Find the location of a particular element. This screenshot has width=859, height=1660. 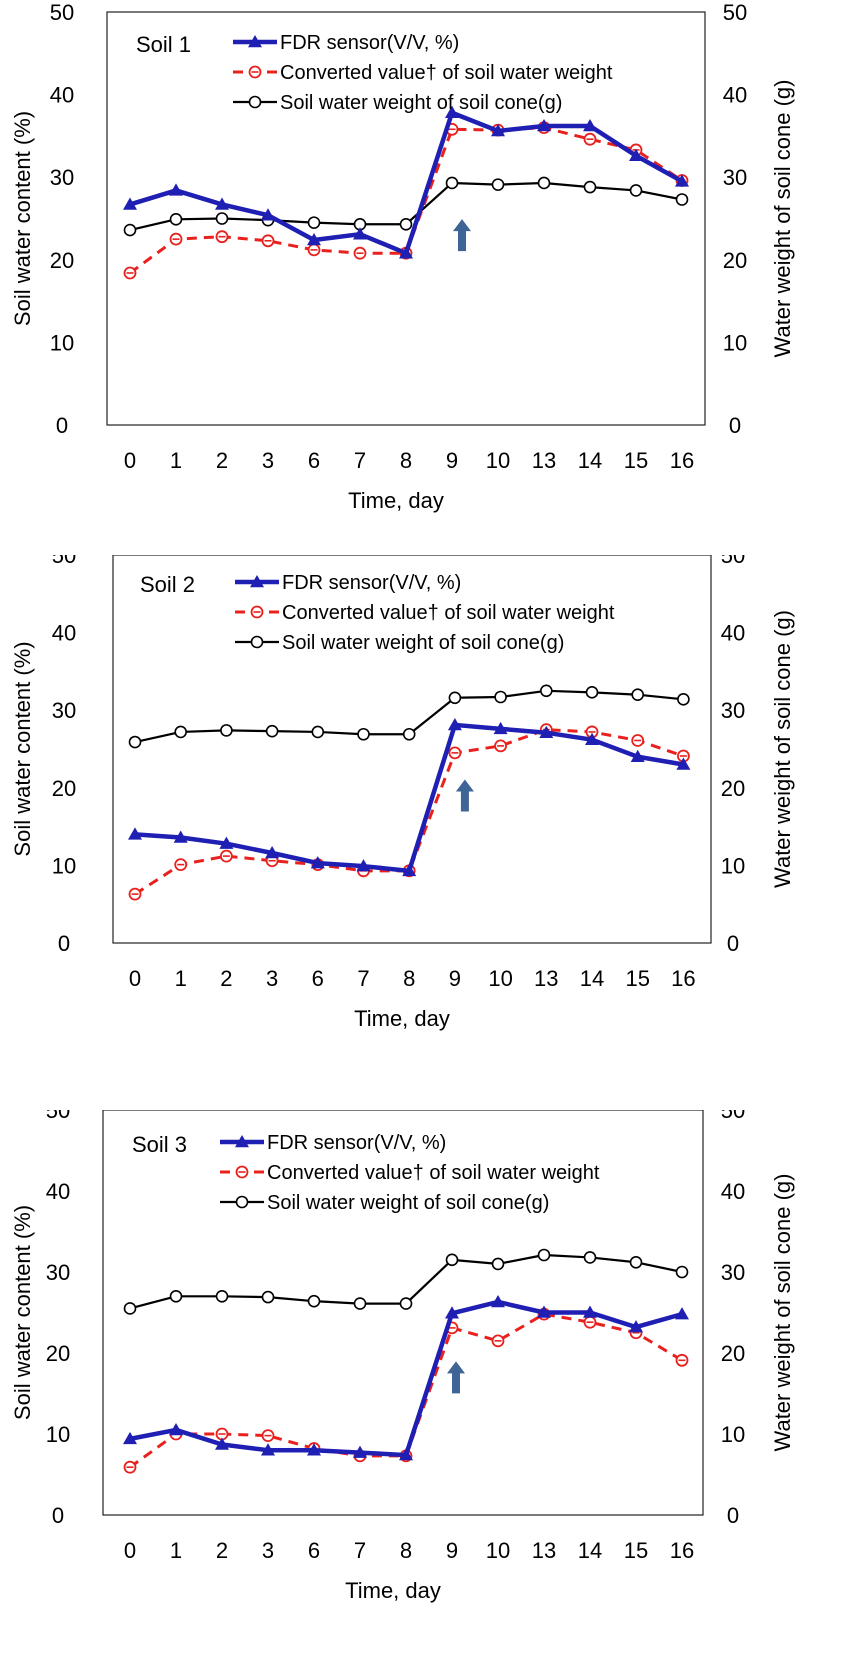

x-axis-tick-label: 9 is located at coordinates (452, 460).